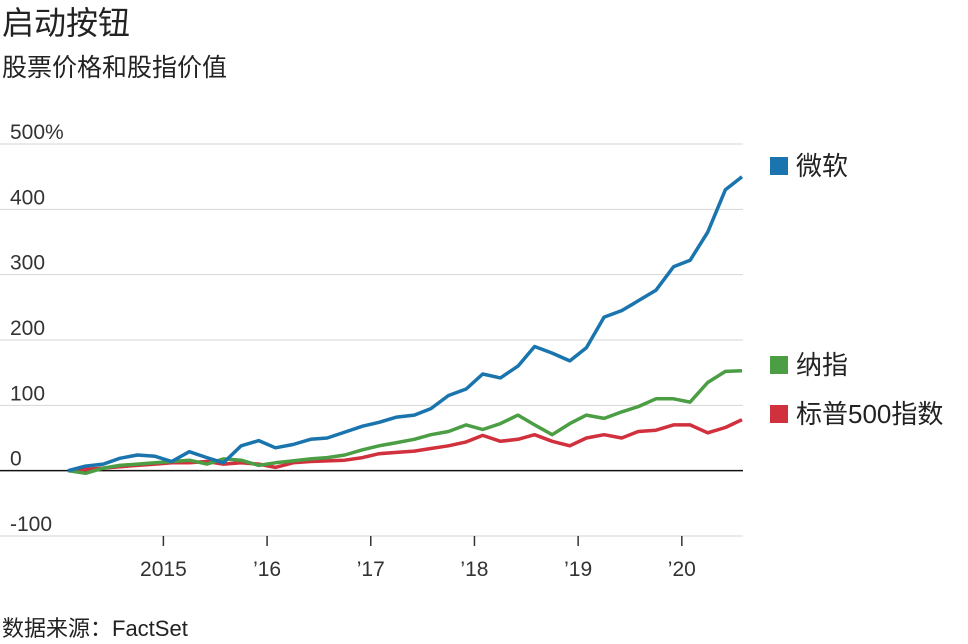 Image resolution: width=968 pixels, height=644 pixels. I want to click on legend-label: 标普500指数, so click(869, 414).